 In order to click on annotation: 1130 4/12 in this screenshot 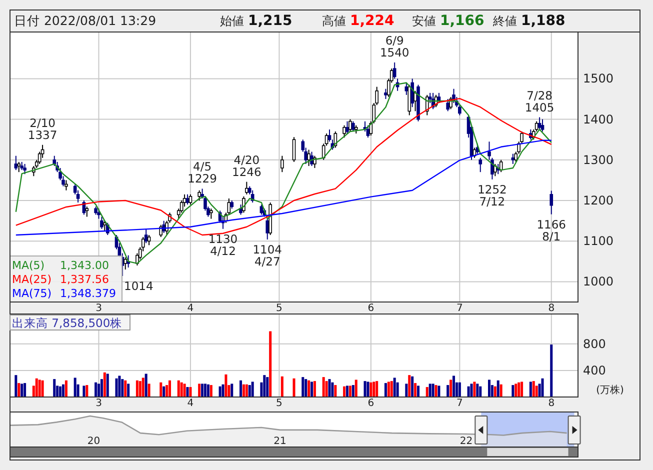, I will do `click(223, 245)`.